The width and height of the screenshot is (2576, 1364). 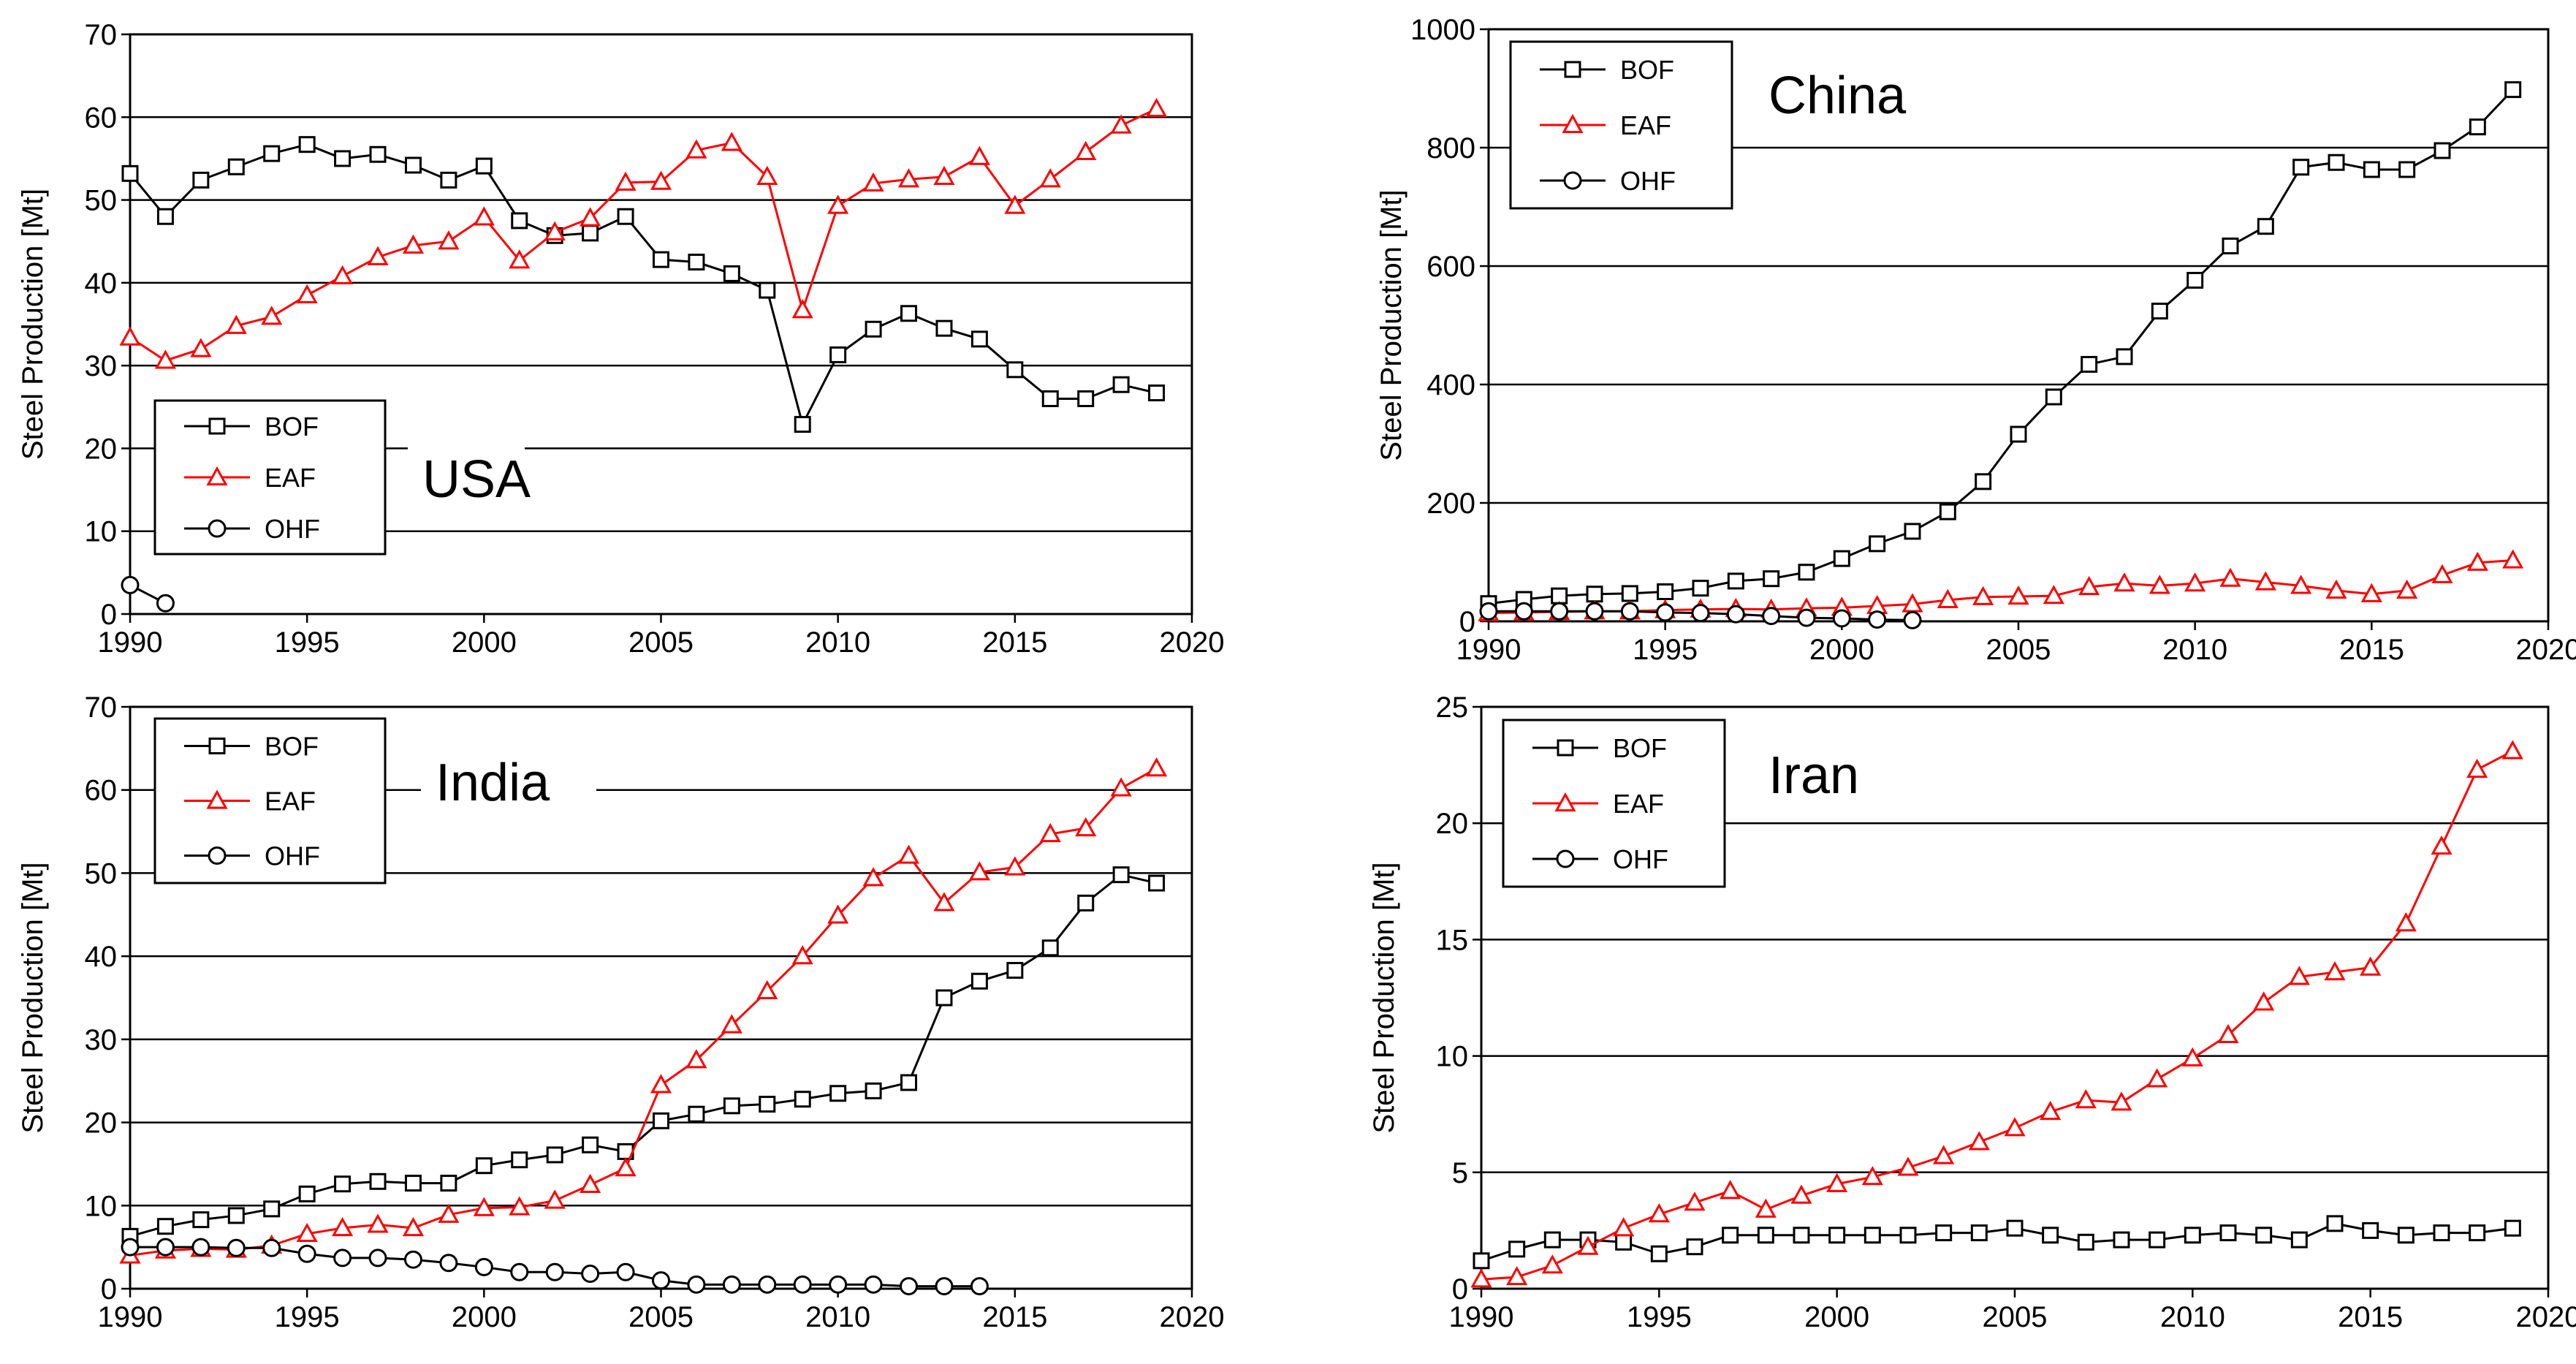 I want to click on point-bof-2006, so click(x=2050, y=1235).